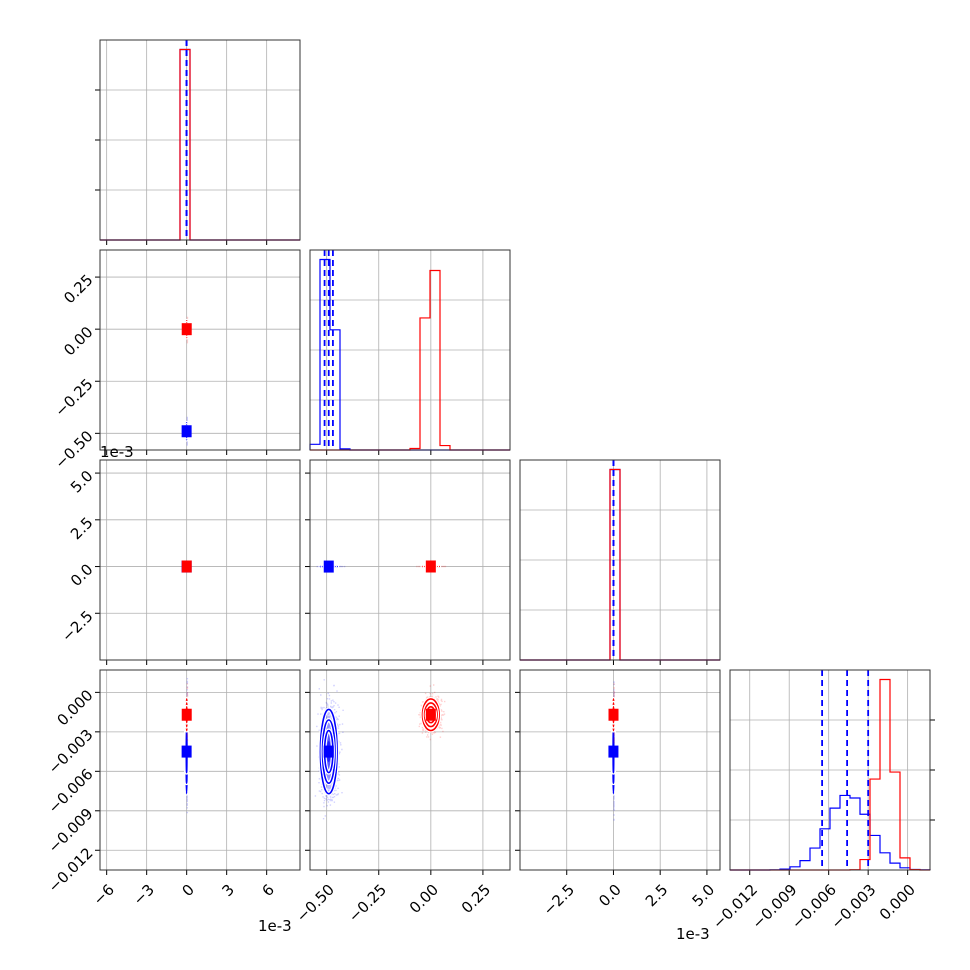 Image resolution: width=970 pixels, height=970 pixels. I want to click on y-tick-label: 0.000, so click(74, 707).